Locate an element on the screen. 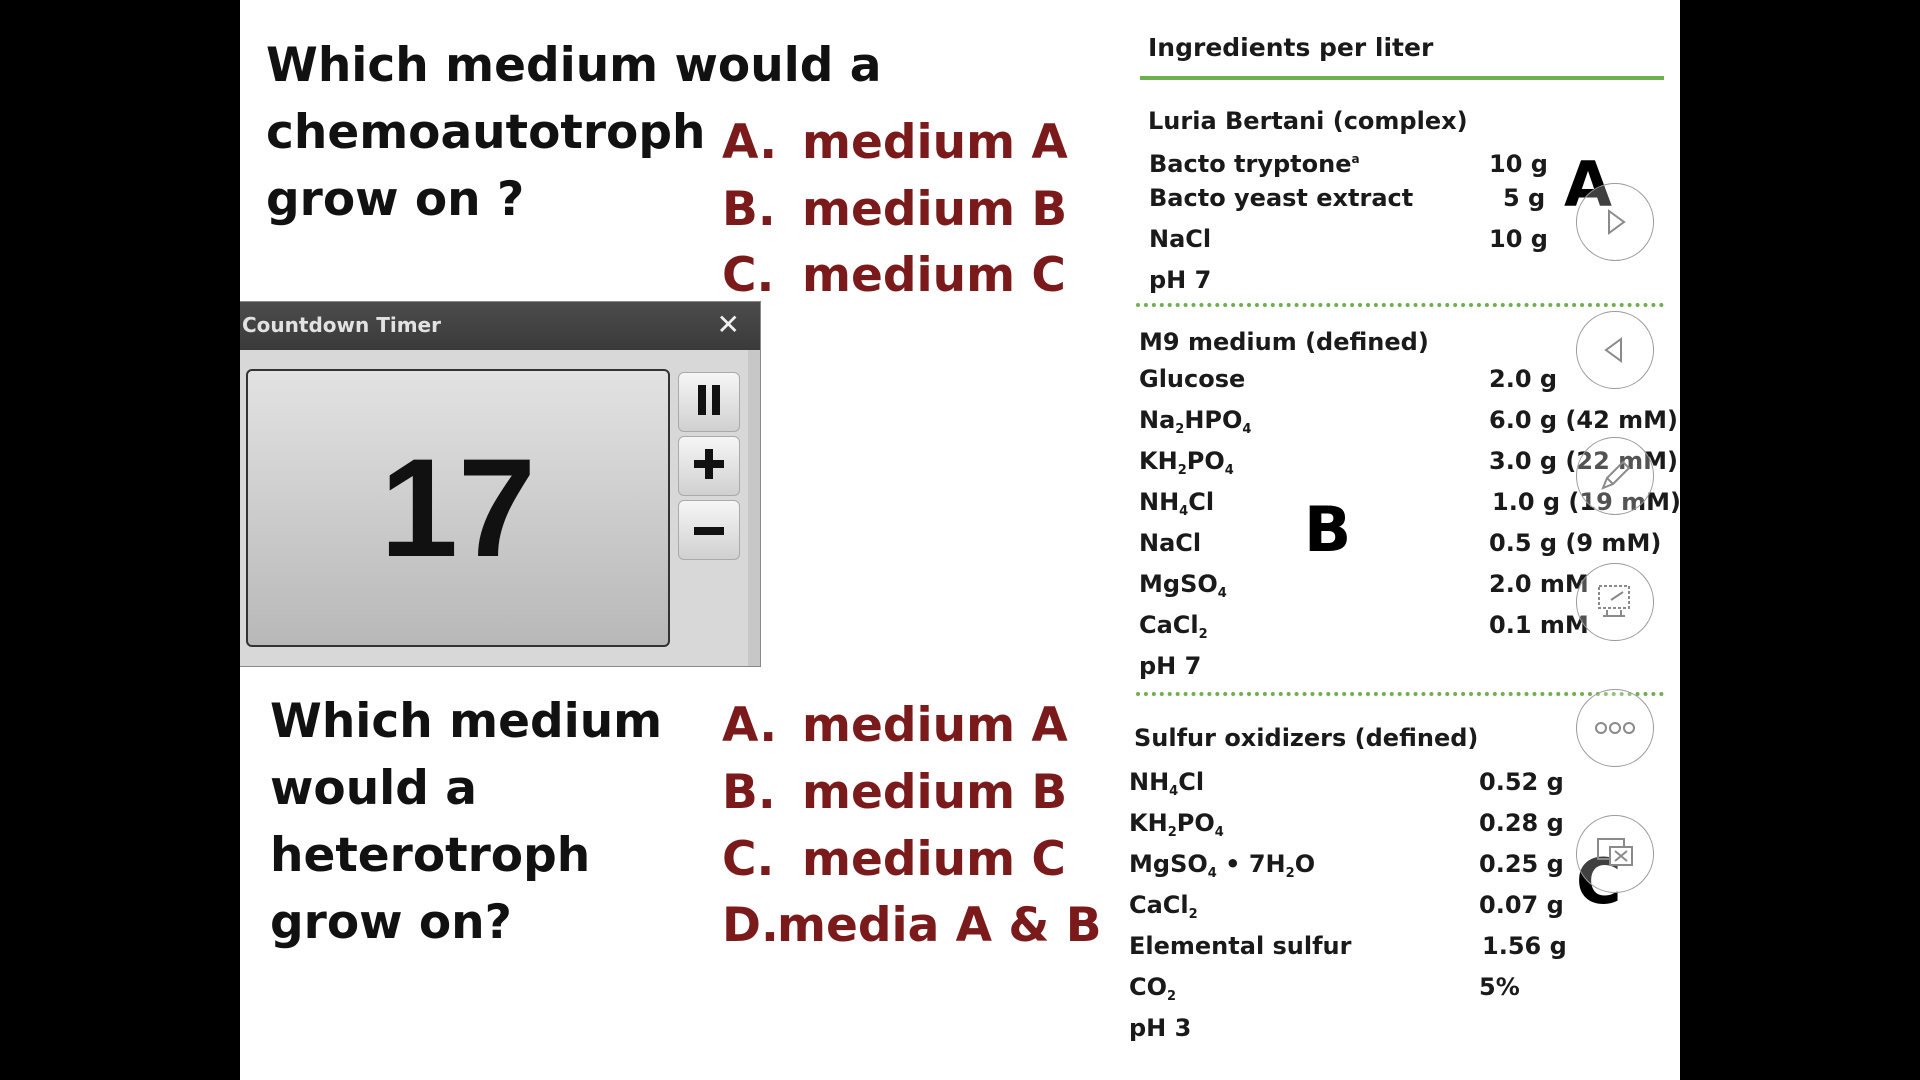  plus-icon is located at coordinates (709, 466).